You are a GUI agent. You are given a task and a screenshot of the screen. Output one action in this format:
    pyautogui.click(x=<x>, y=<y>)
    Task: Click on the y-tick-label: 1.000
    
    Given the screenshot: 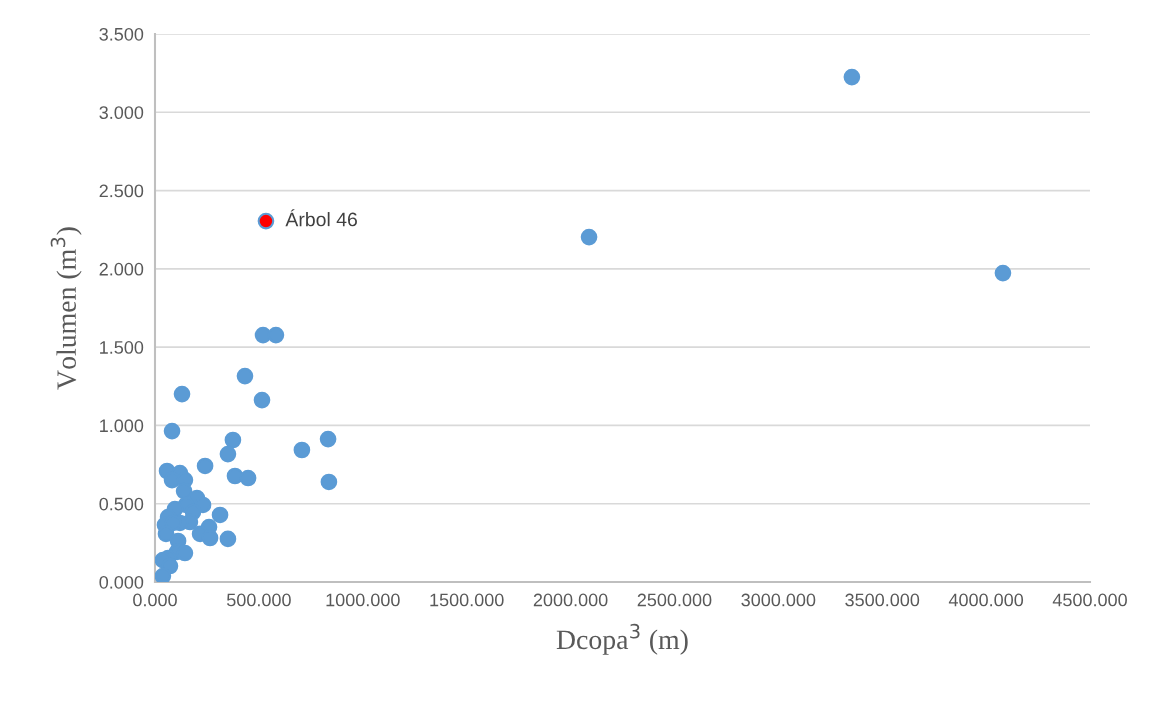 What is the action you would take?
    pyautogui.click(x=122, y=426)
    